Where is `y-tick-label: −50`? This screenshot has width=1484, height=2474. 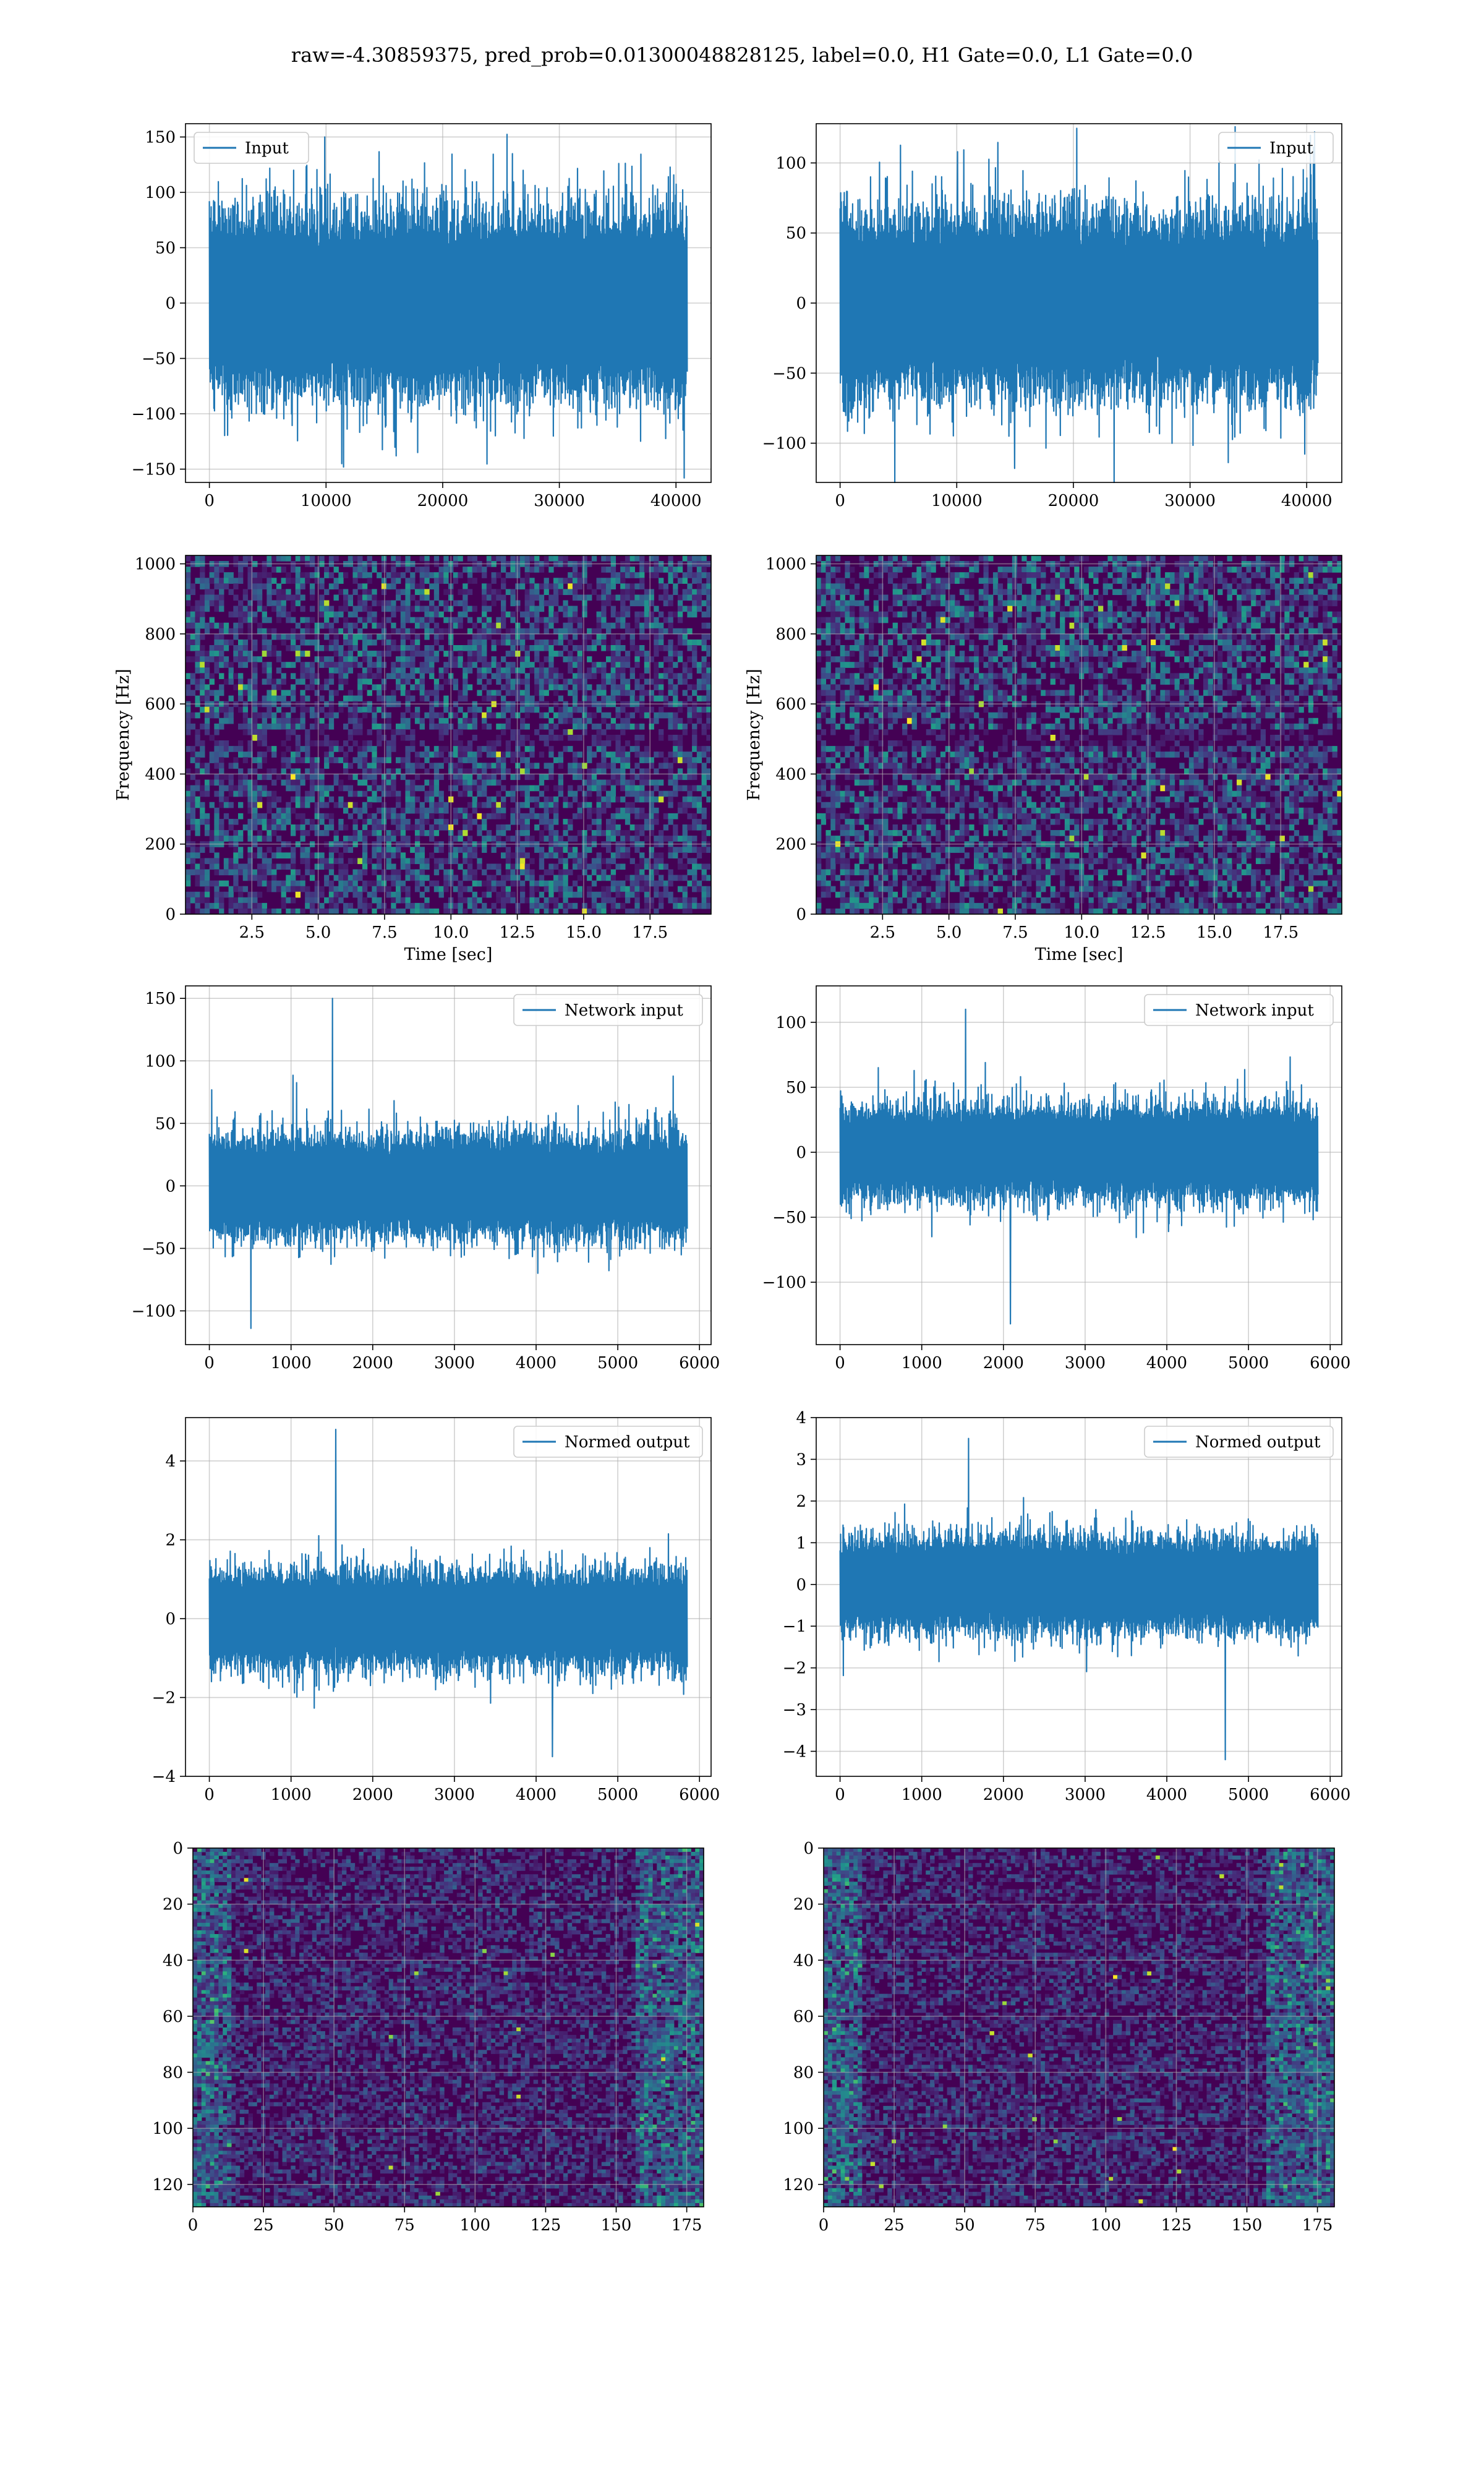
y-tick-label: −50 is located at coordinates (159, 360).